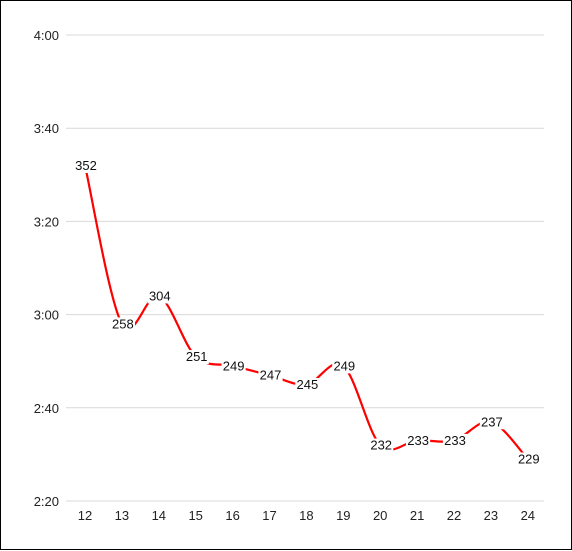 The image size is (572, 551). Describe the element at coordinates (159, 515) in the screenshot. I see `x-tick-label: 14` at that location.